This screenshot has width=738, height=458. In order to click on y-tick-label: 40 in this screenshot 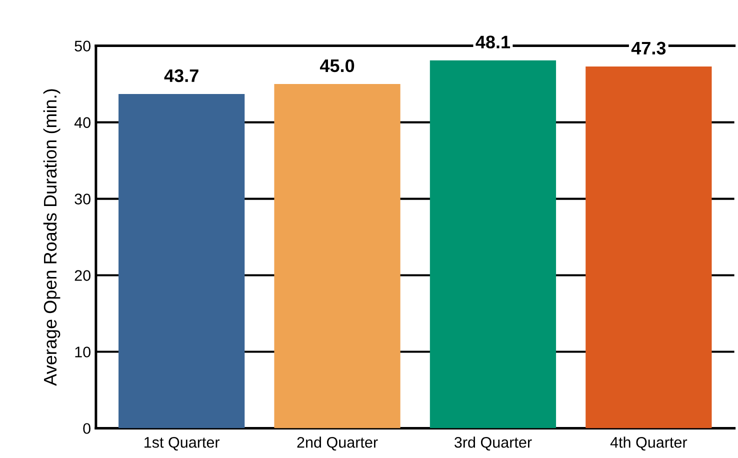, I will do `click(82, 122)`.